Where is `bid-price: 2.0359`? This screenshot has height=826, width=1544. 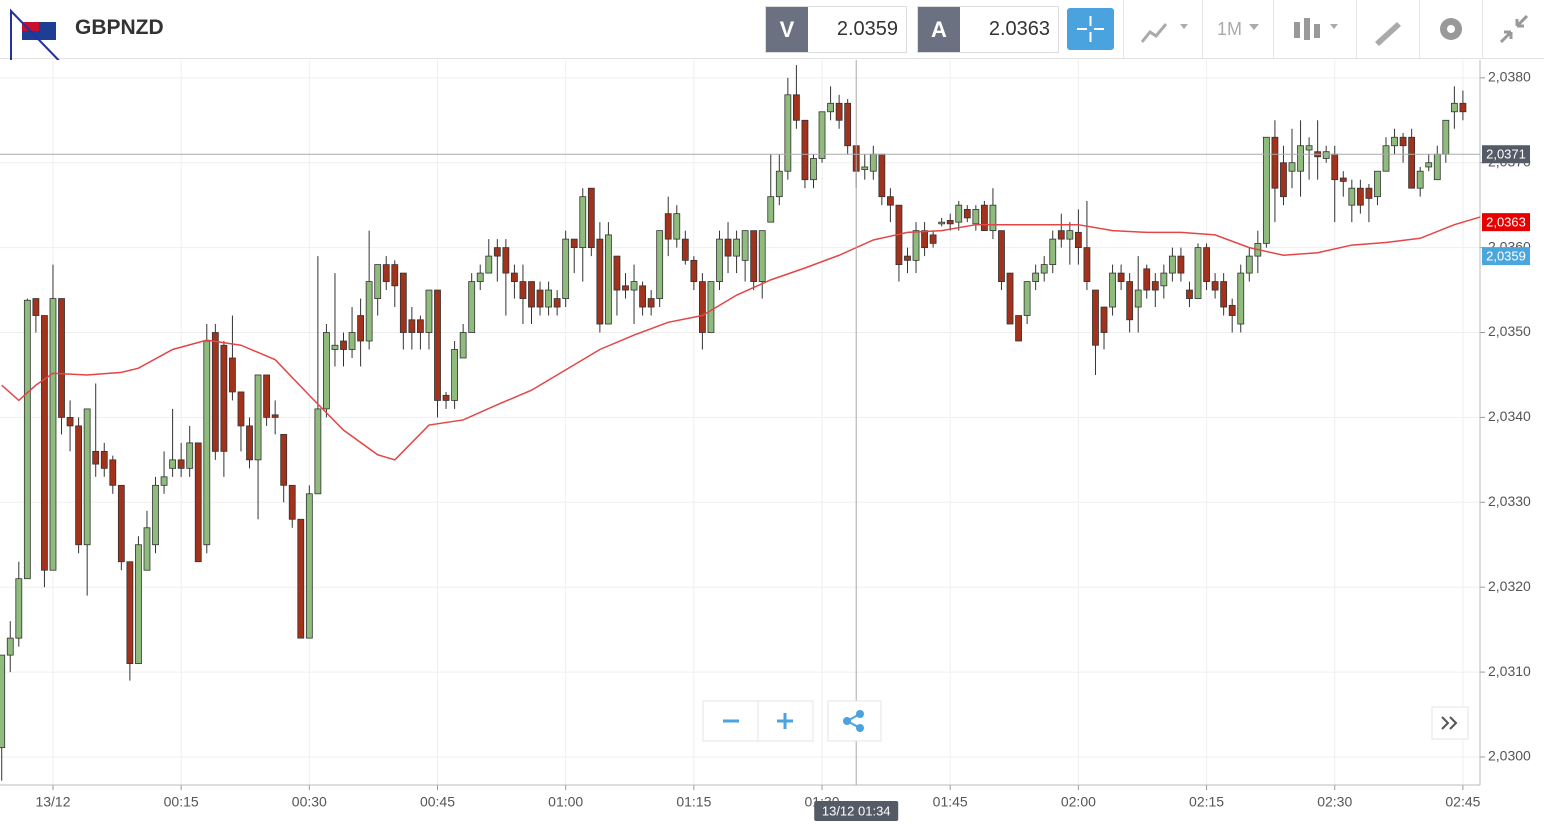
bid-price: 2.0359 is located at coordinates (867, 29).